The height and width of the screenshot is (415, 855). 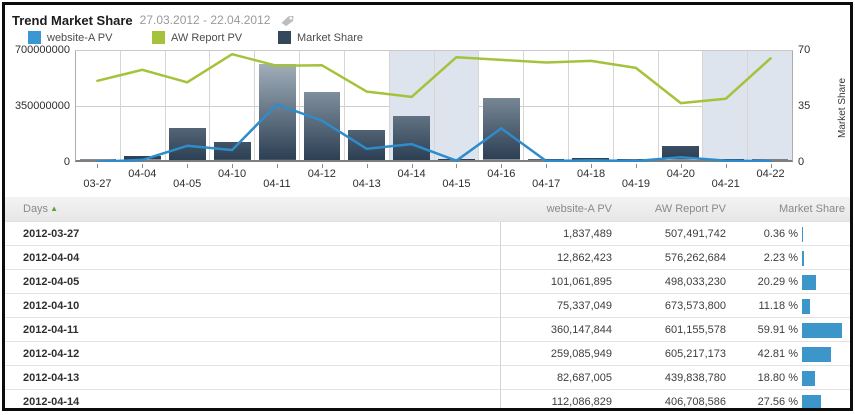 What do you see at coordinates (37, 162) in the screenshot?
I see `y-axis-left-tick: 0` at bounding box center [37, 162].